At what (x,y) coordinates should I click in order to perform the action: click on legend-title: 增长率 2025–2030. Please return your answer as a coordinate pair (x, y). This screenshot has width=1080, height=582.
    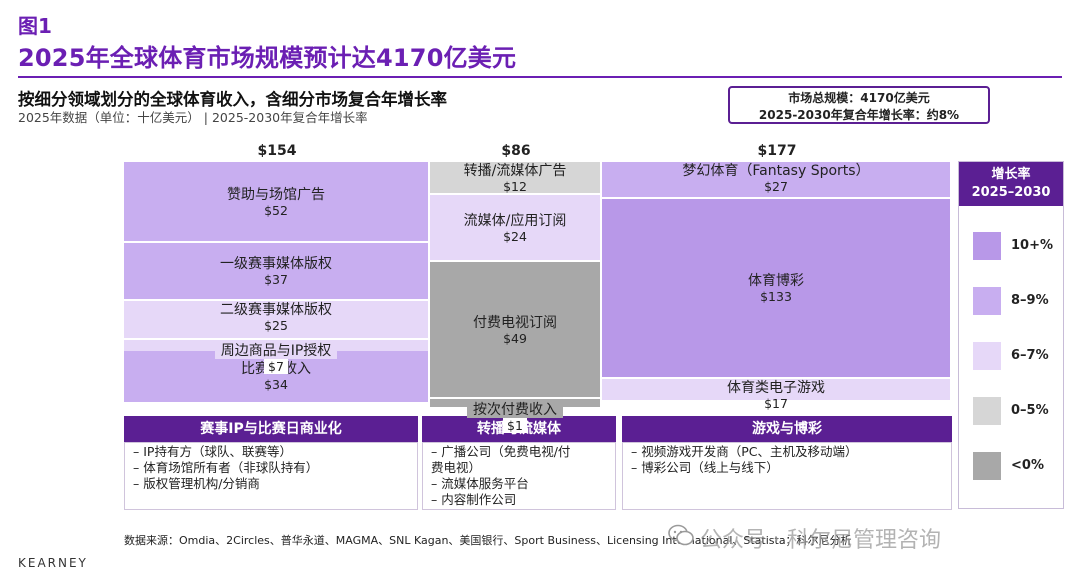
    Looking at the image, I should click on (1011, 184).